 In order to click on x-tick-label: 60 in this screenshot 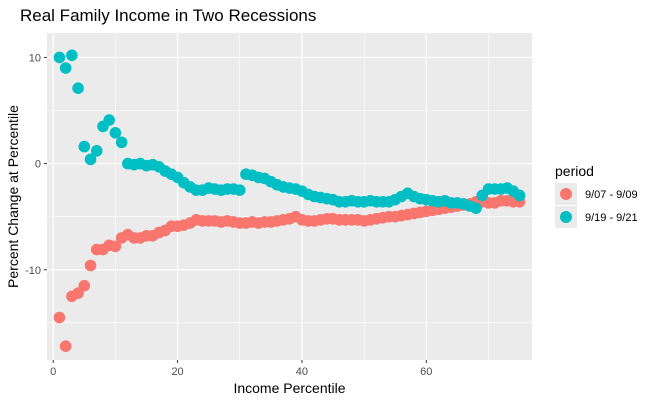, I will do `click(426, 372)`.